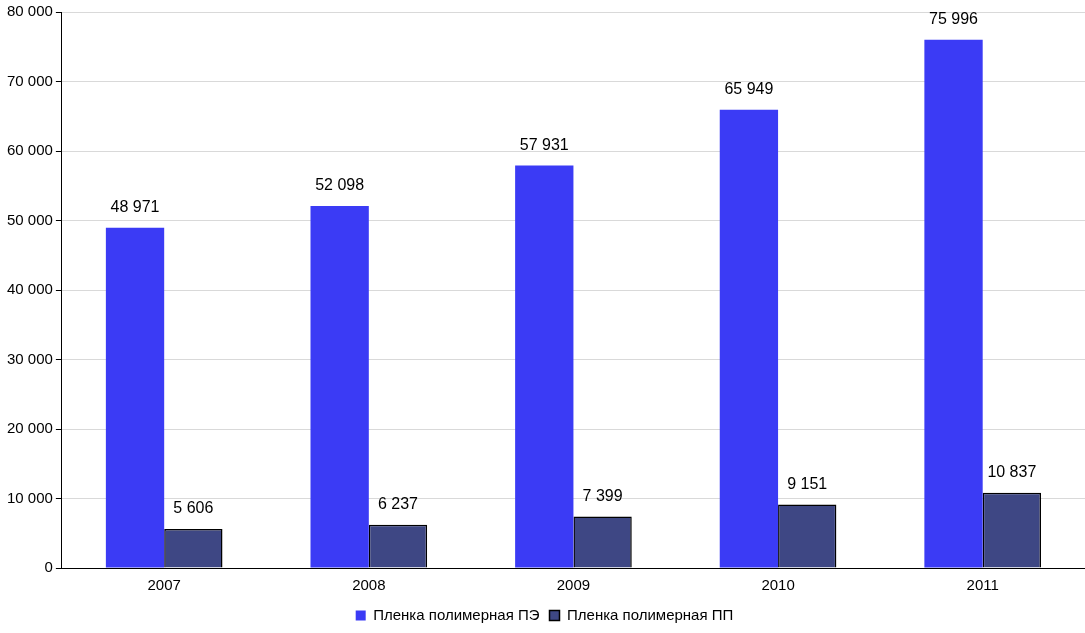  What do you see at coordinates (29, 219) in the screenshot?
I see `y-tick-label: 50 000` at bounding box center [29, 219].